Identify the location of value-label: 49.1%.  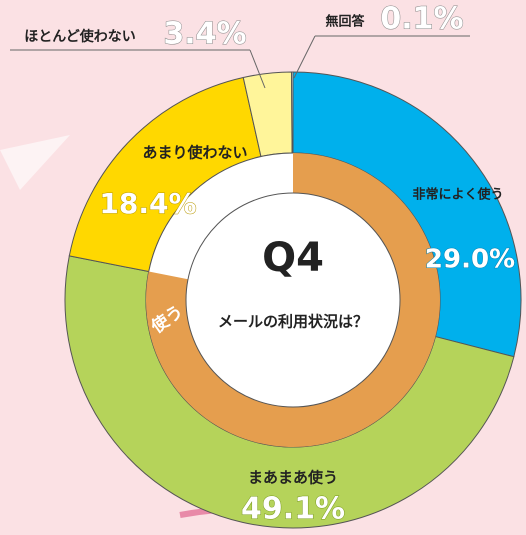
(293, 509).